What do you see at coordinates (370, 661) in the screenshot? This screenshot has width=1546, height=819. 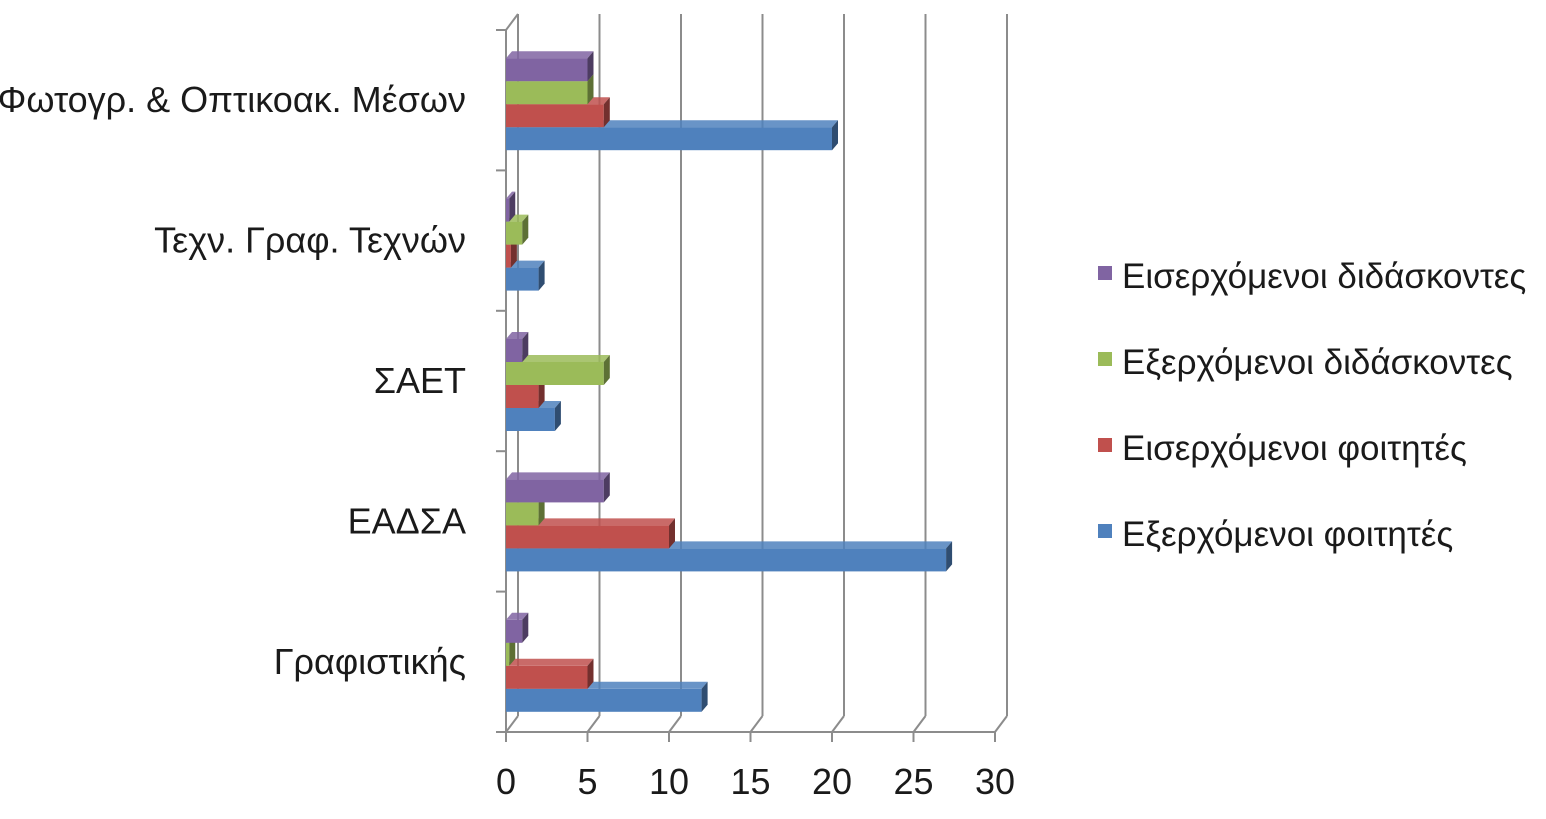 I see `category-label: Γραφιστικής` at bounding box center [370, 661].